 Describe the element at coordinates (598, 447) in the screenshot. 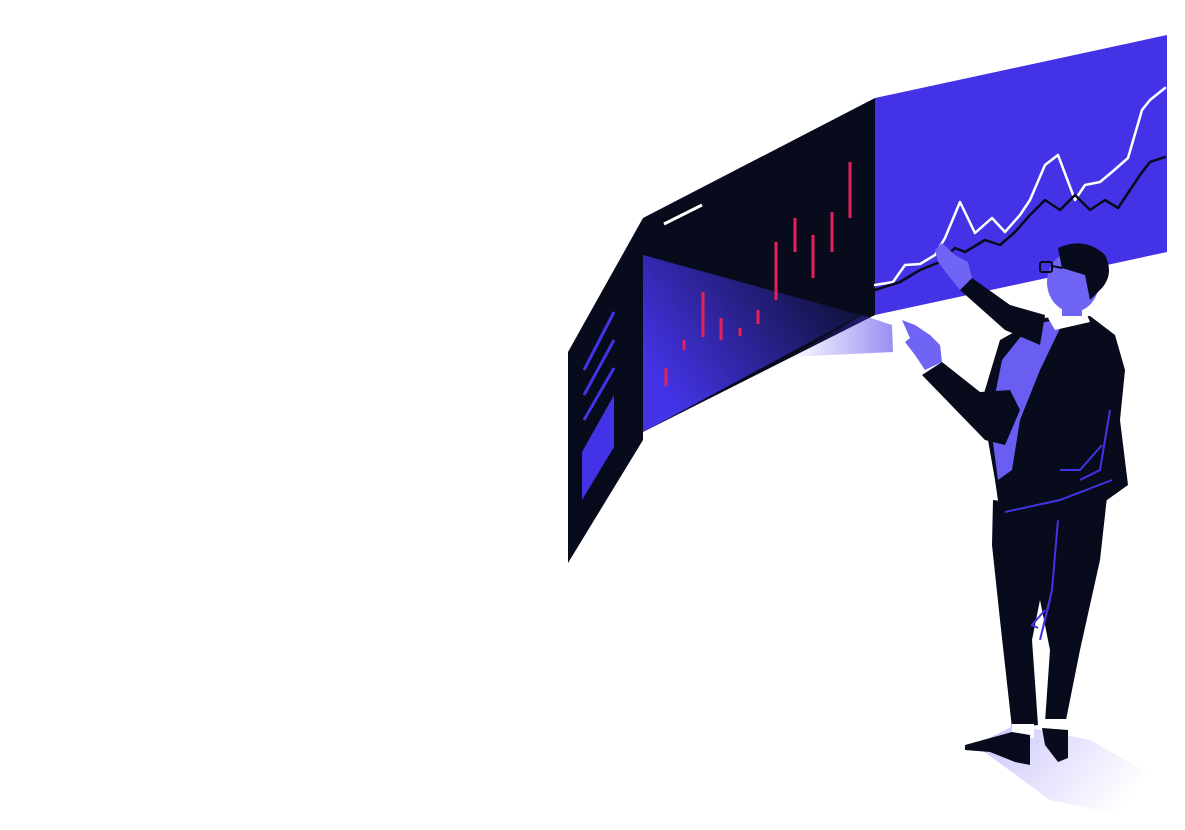

I see `panel-block` at that location.